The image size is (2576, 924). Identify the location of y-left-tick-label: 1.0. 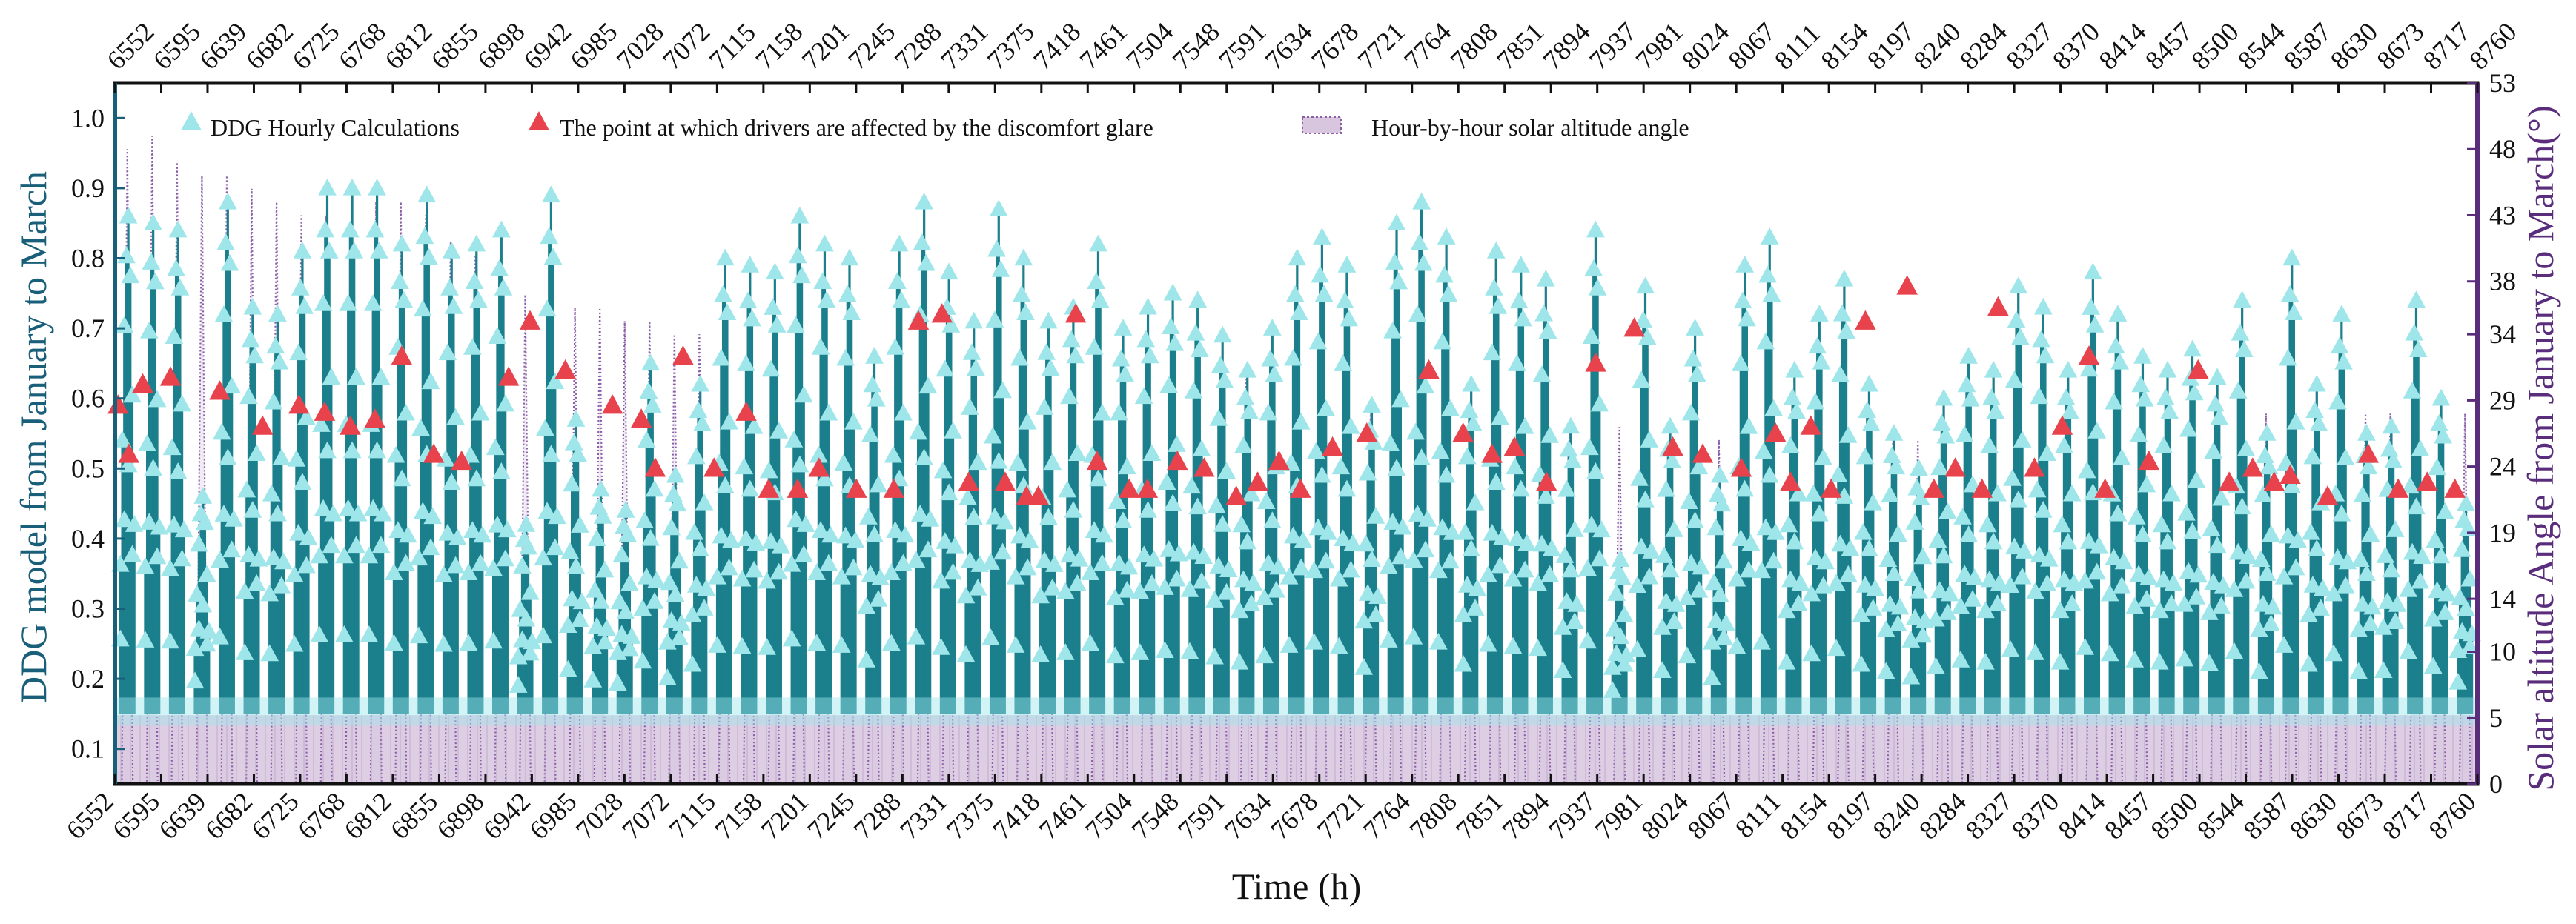
(88, 118).